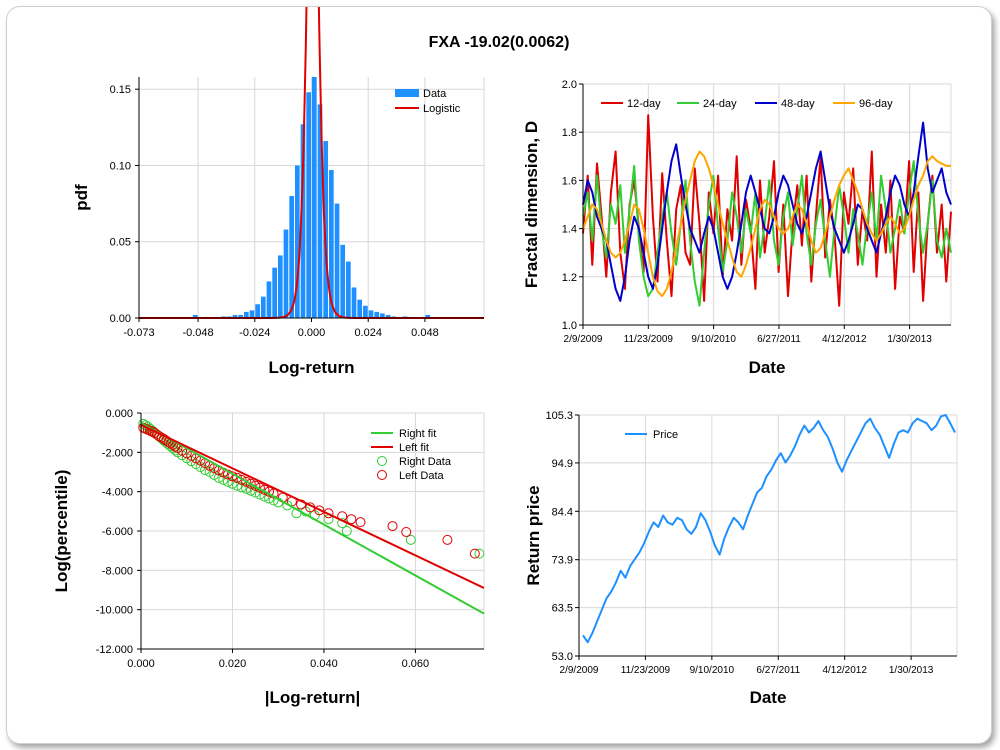 The image size is (1000, 750). I want to click on pdf-y-tick-label: 0.00, so click(120, 319).